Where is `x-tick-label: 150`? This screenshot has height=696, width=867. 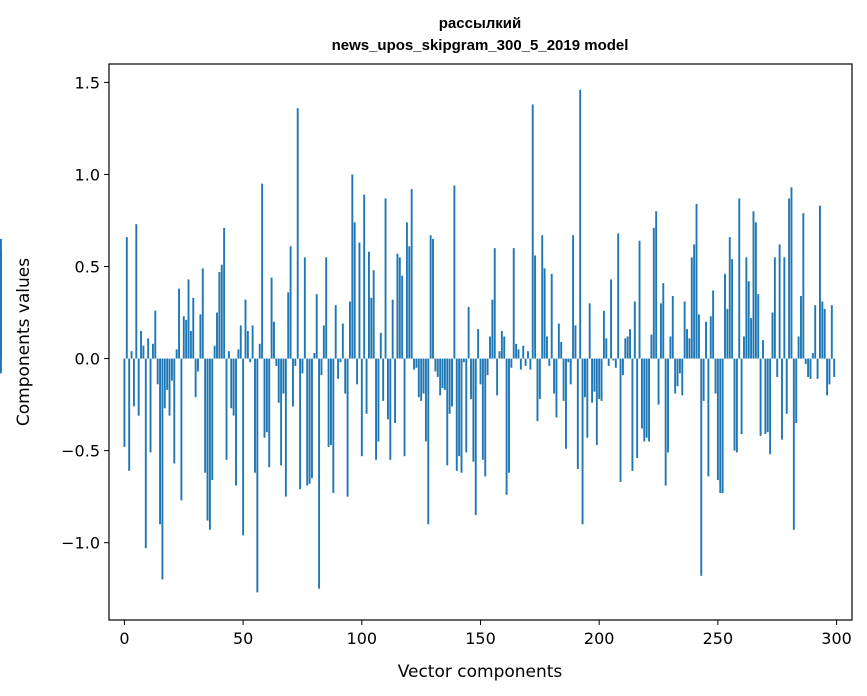
x-tick-label: 150 is located at coordinates (480, 638).